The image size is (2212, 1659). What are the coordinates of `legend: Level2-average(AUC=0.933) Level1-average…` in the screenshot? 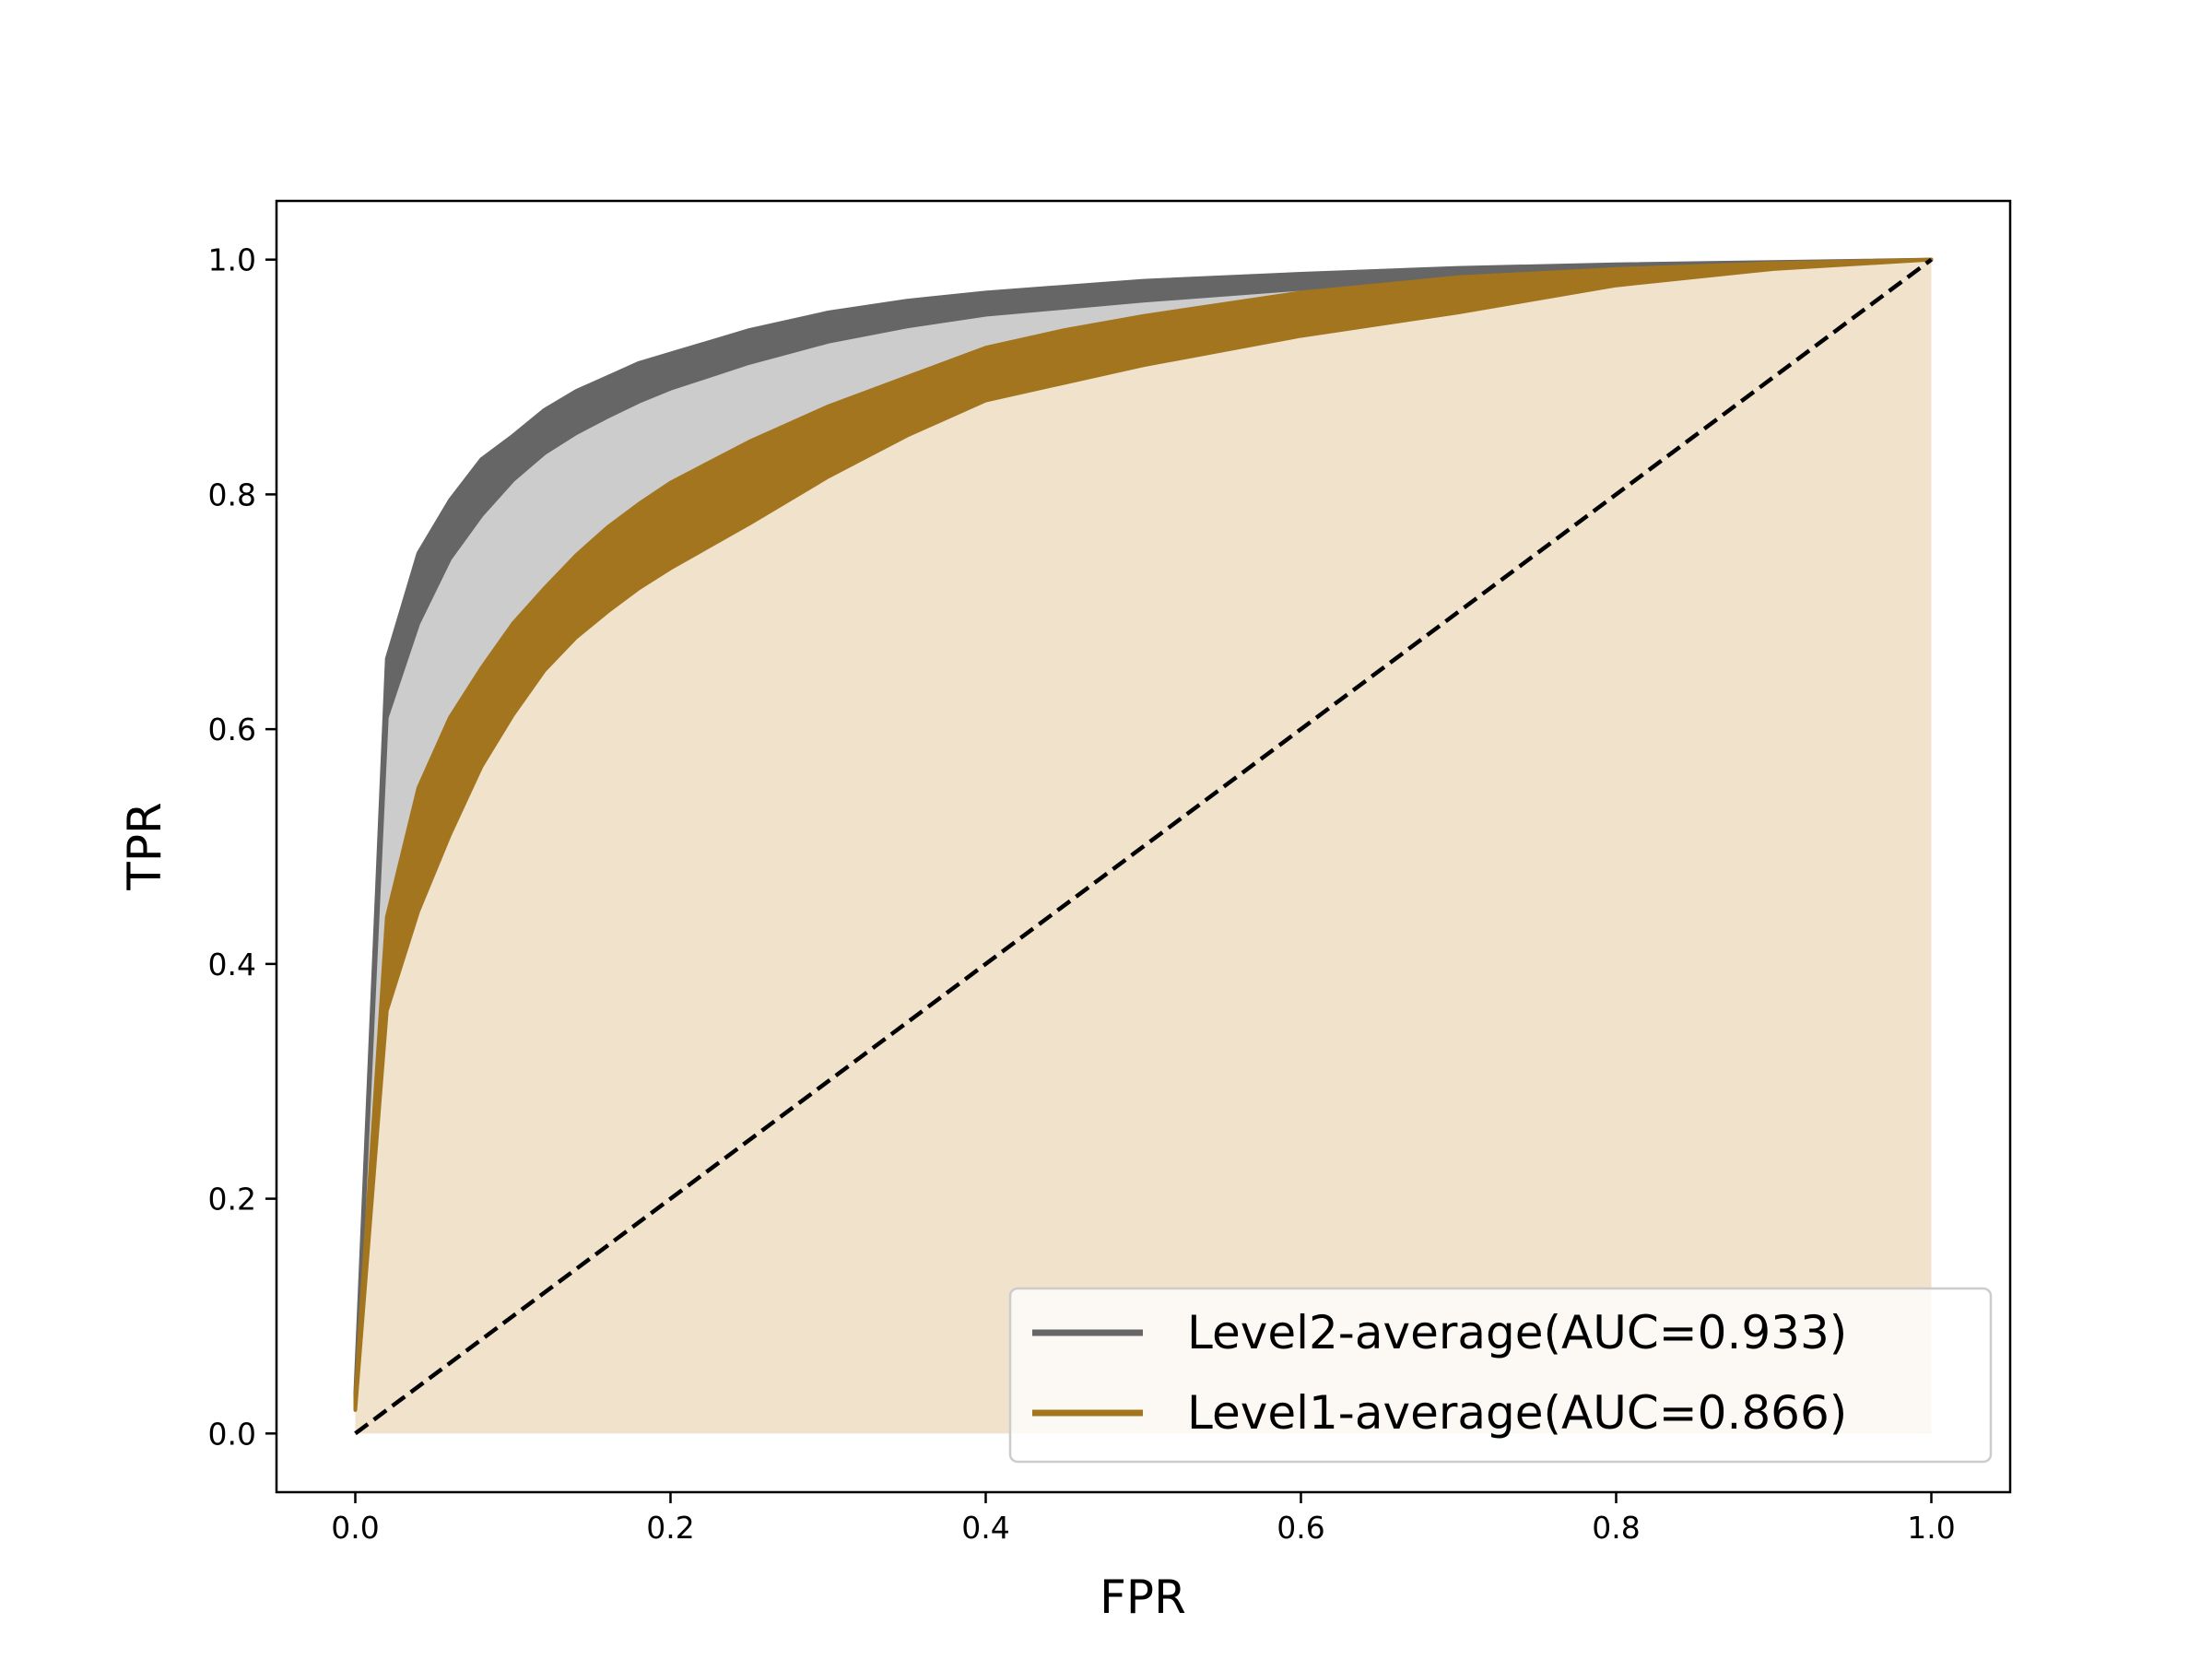 It's located at (1500, 1375).